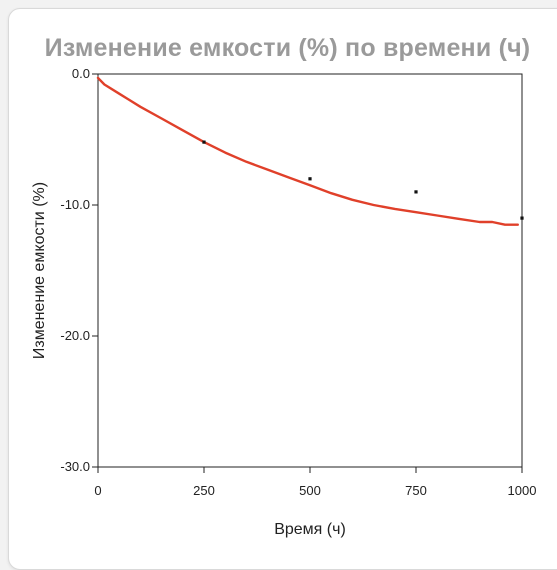 Image resolution: width=557 pixels, height=570 pixels. I want to click on y-axis: 0.0 -10.0 -20.0 -30.0, so click(79, 270).